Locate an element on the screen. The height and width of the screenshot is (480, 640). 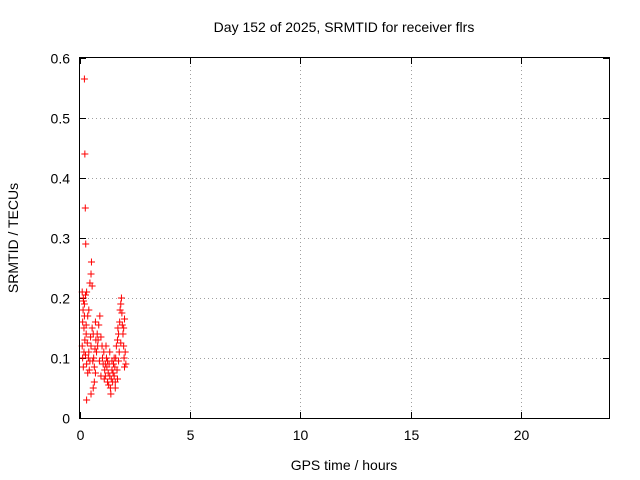
y-tick-label: 0.2 is located at coordinates (61, 299).